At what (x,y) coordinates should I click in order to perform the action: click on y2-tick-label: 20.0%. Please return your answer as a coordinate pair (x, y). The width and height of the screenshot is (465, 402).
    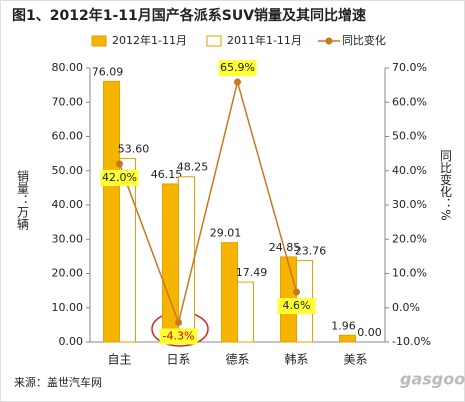
    Looking at the image, I should click on (409, 238).